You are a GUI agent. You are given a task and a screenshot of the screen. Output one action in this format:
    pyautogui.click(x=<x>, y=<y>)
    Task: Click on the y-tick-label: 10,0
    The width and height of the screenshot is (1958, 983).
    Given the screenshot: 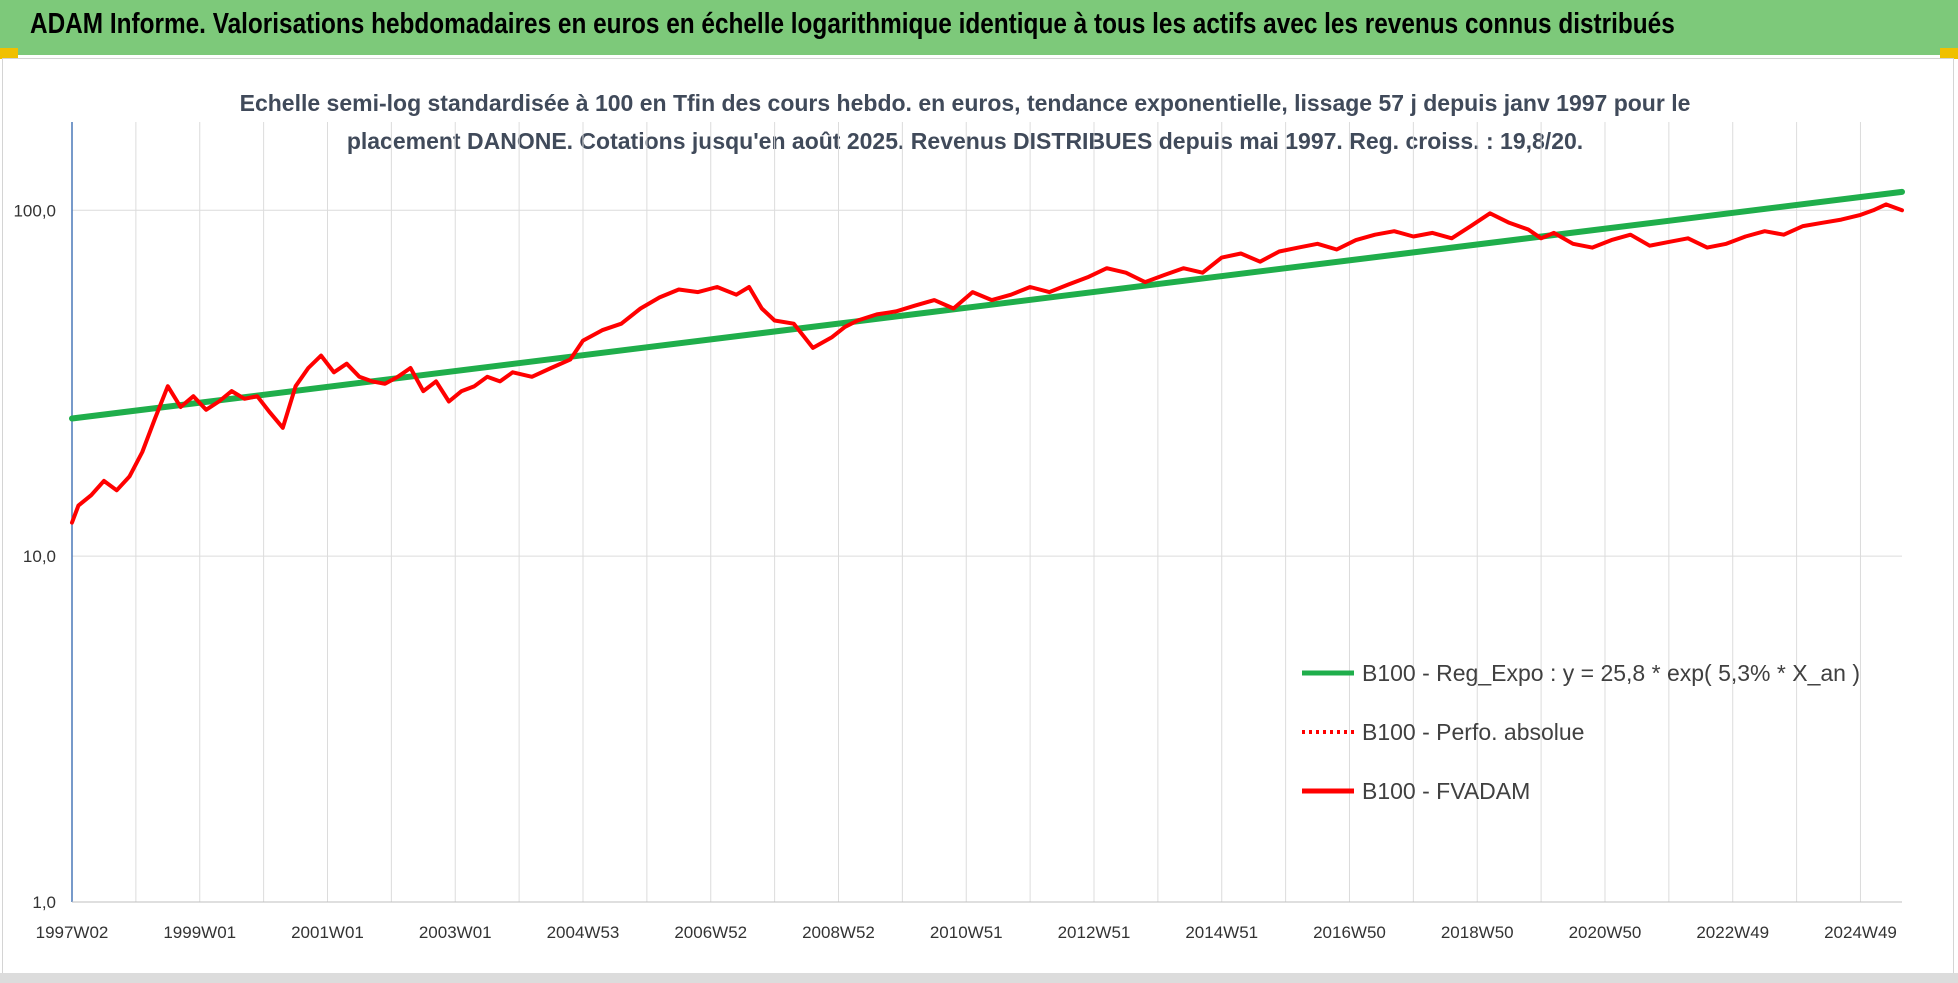 What is the action you would take?
    pyautogui.click(x=39, y=556)
    